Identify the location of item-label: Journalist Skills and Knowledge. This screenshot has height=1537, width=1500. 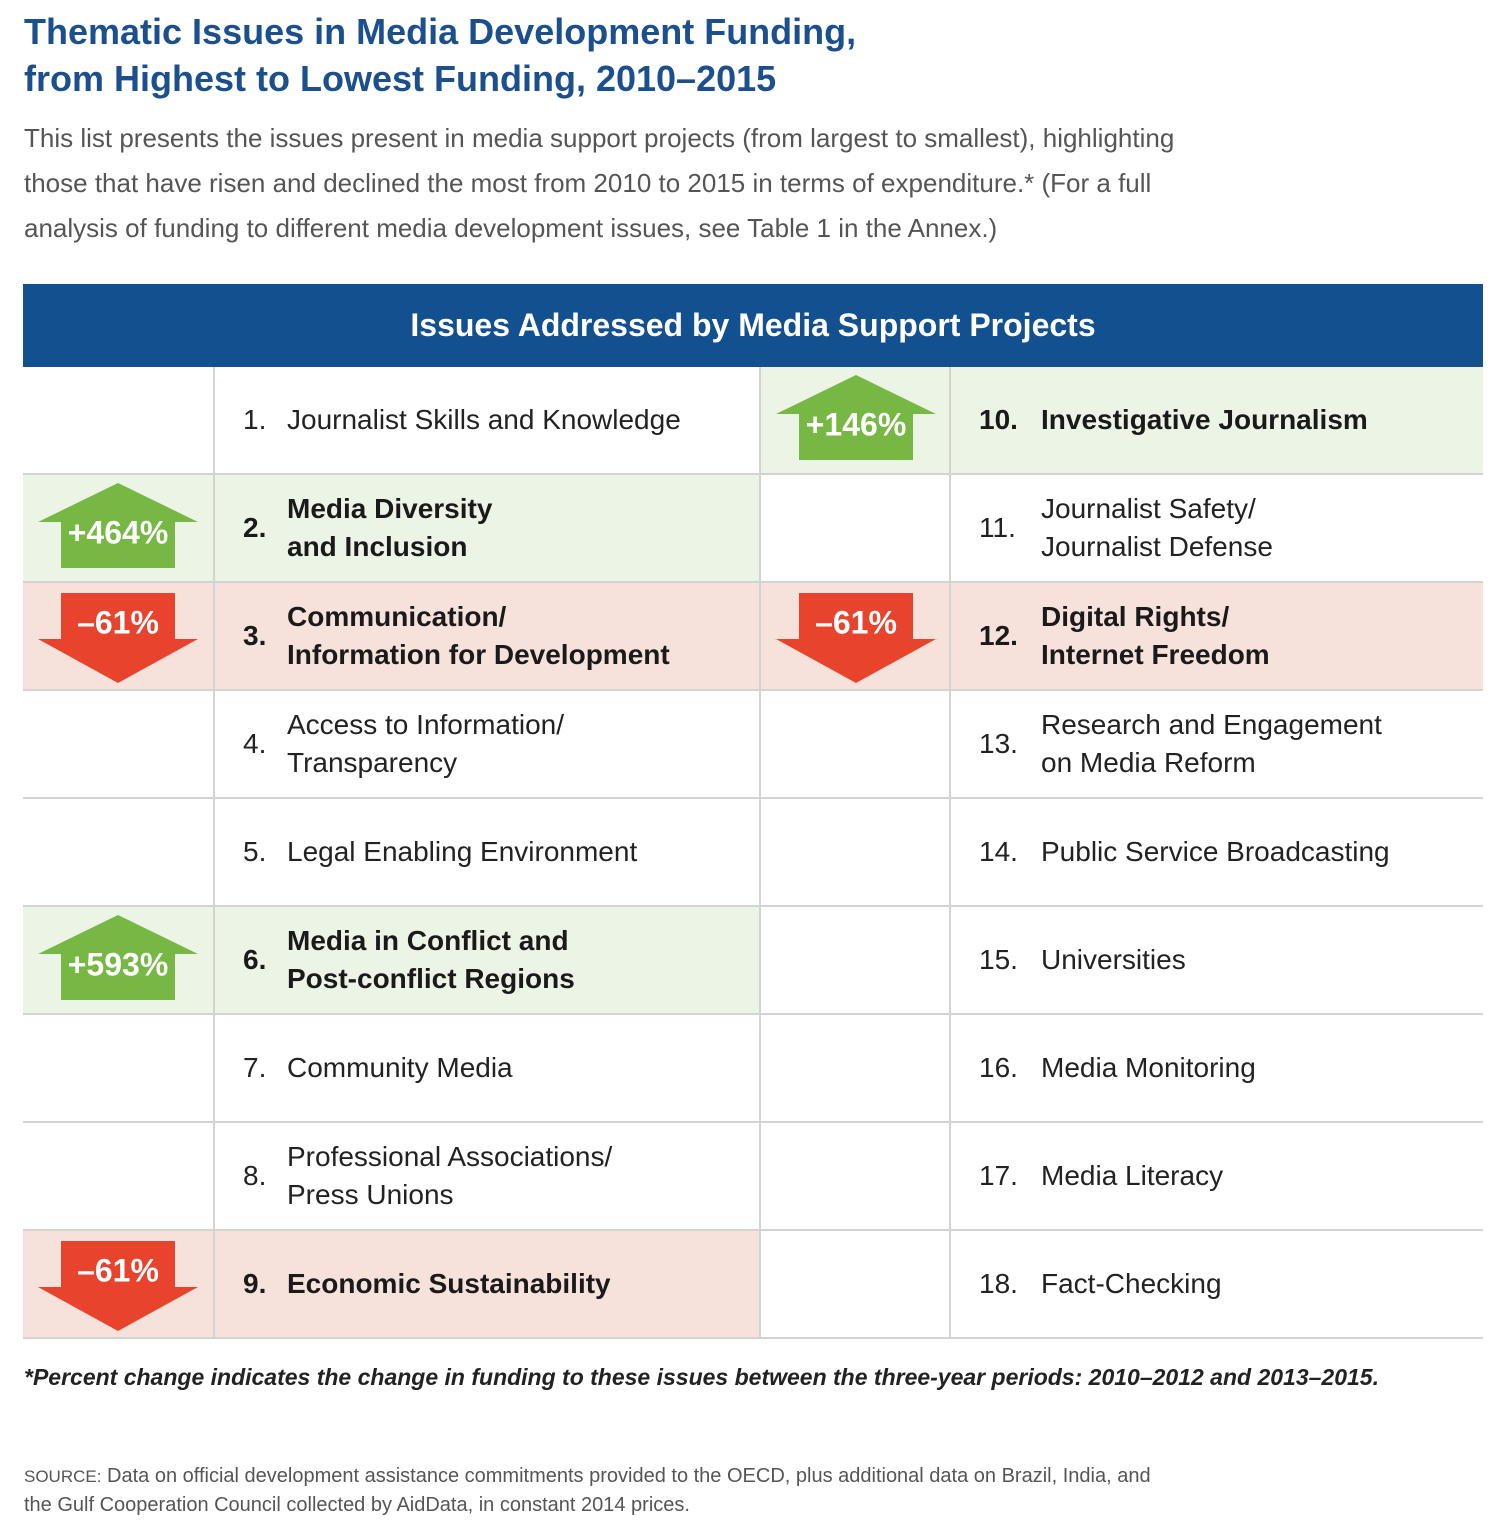
(484, 420).